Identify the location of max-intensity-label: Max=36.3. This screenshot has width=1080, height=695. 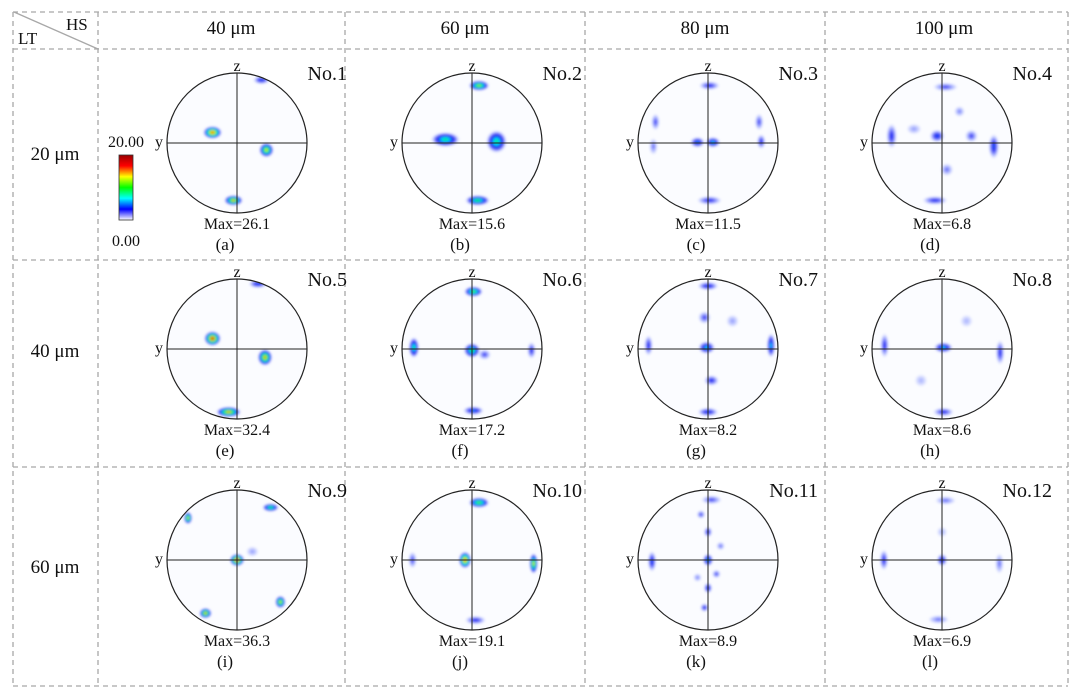
(237, 641).